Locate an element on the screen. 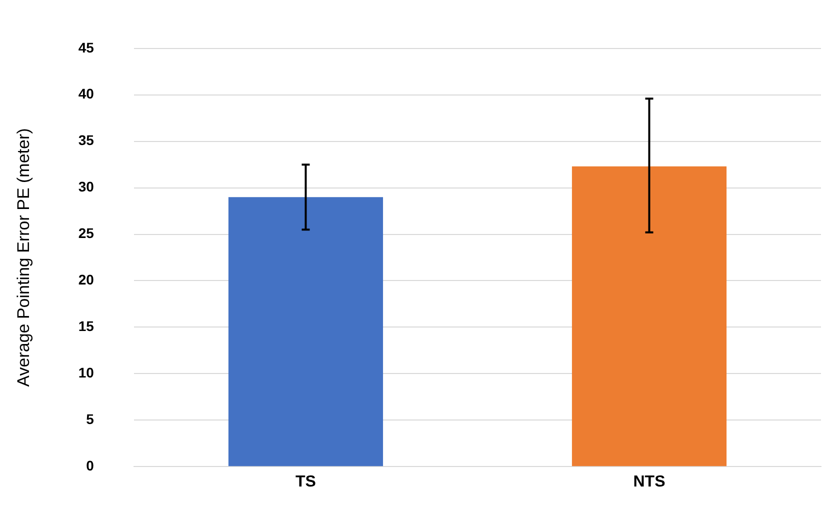 The height and width of the screenshot is (515, 829). y-tick-label: 25 is located at coordinates (86, 233).